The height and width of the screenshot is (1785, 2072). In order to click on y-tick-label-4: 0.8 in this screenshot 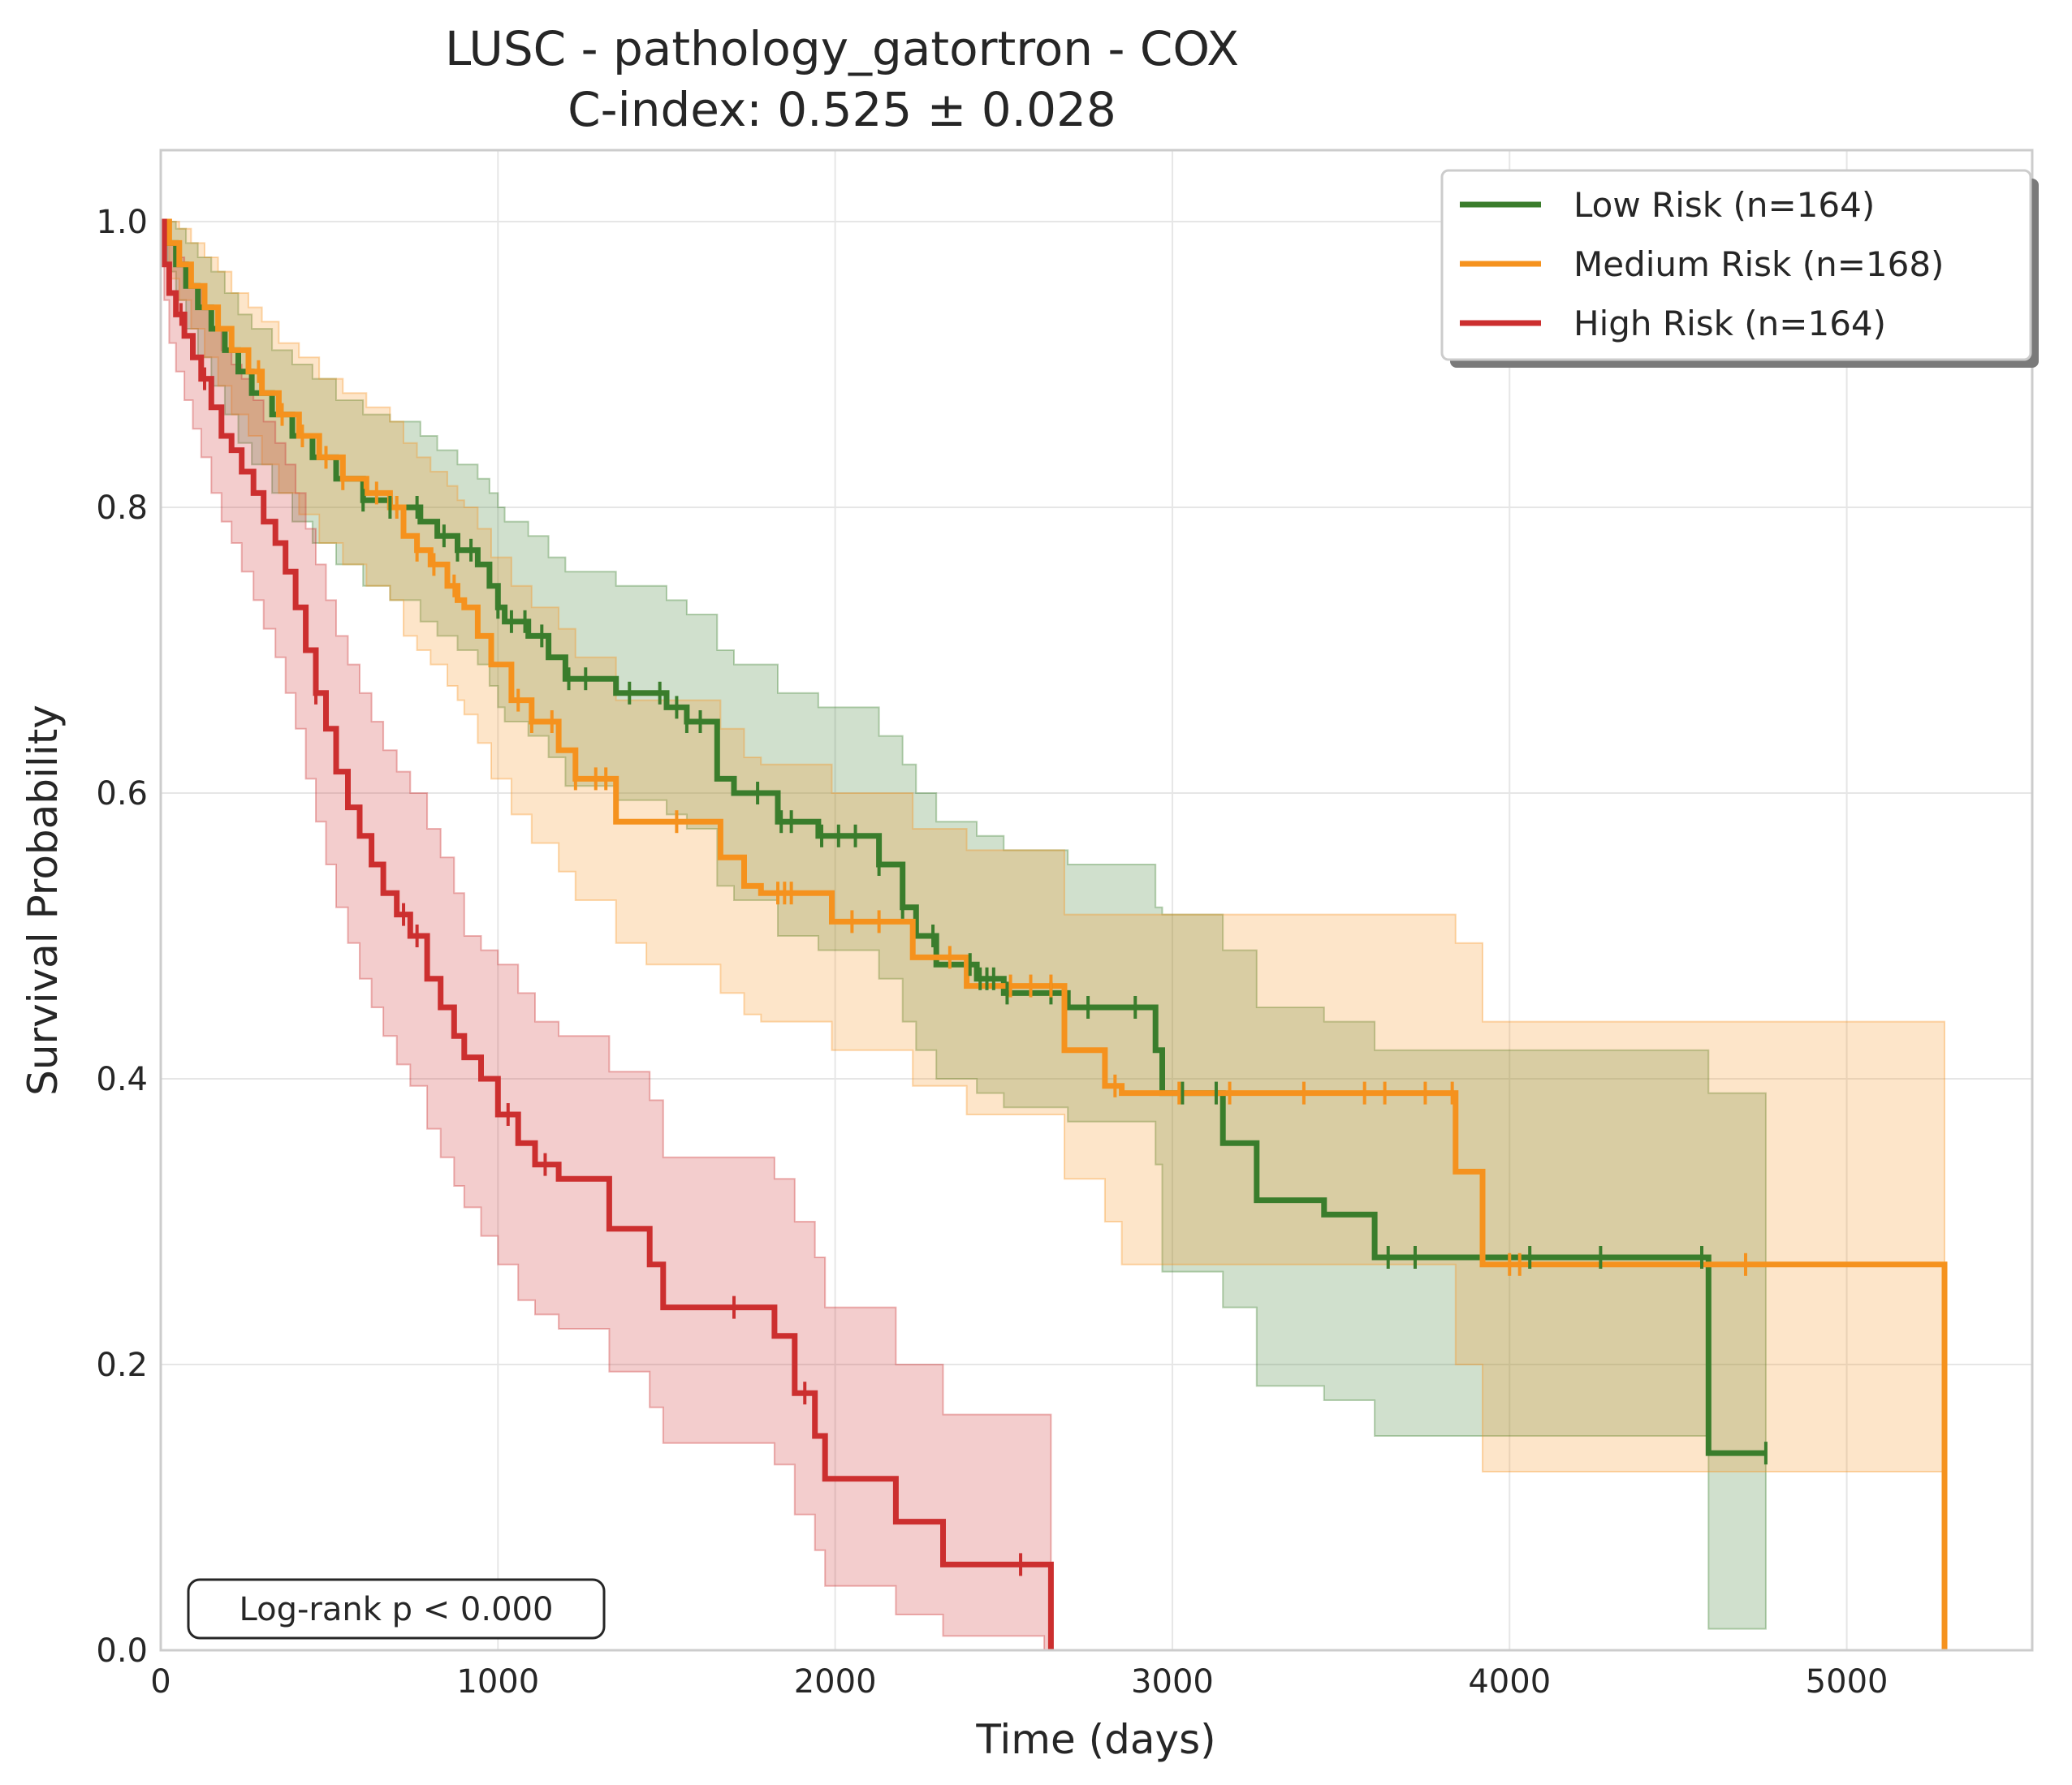, I will do `click(122, 508)`.